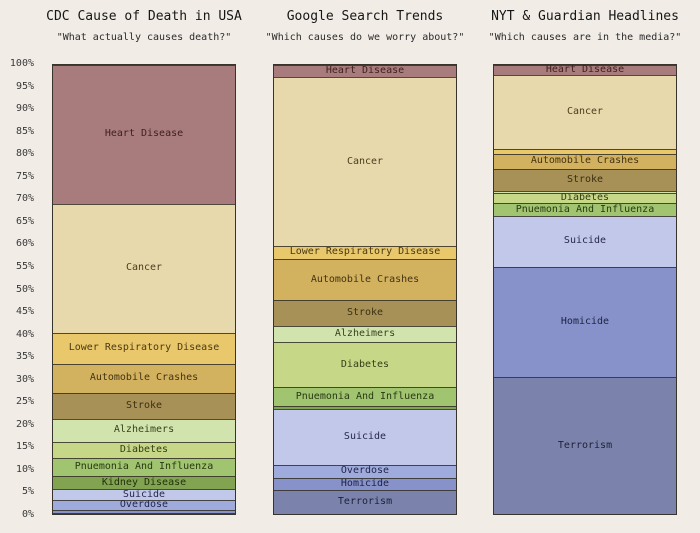 This screenshot has width=700, height=533. I want to click on chart-title-cdc: CDC Cause of Death in USA, so click(144, 16).